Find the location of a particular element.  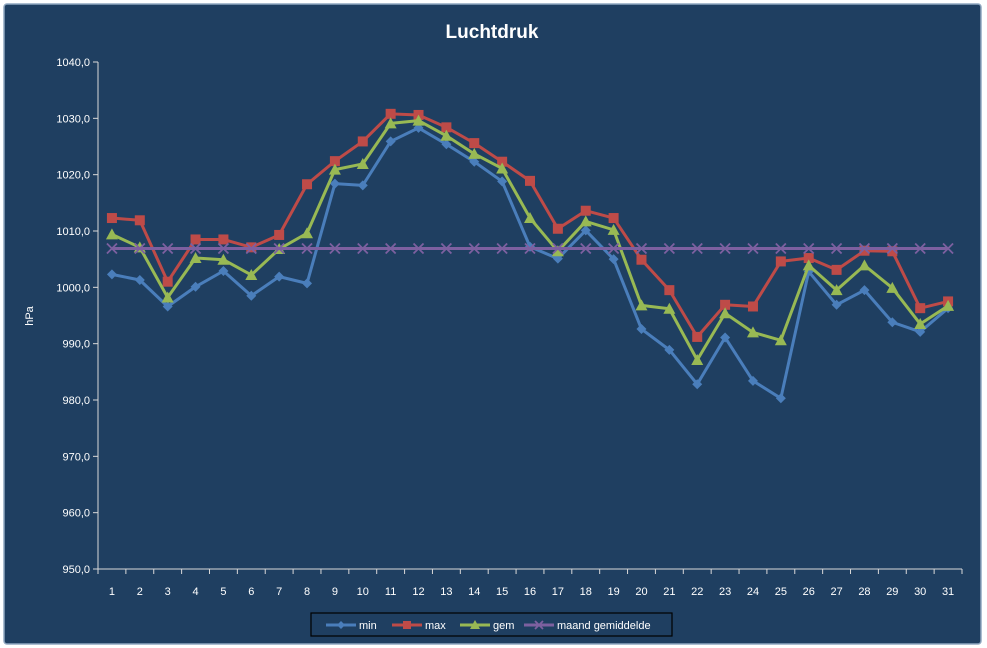

y-tick-label: 990,0 is located at coordinates (76, 345).